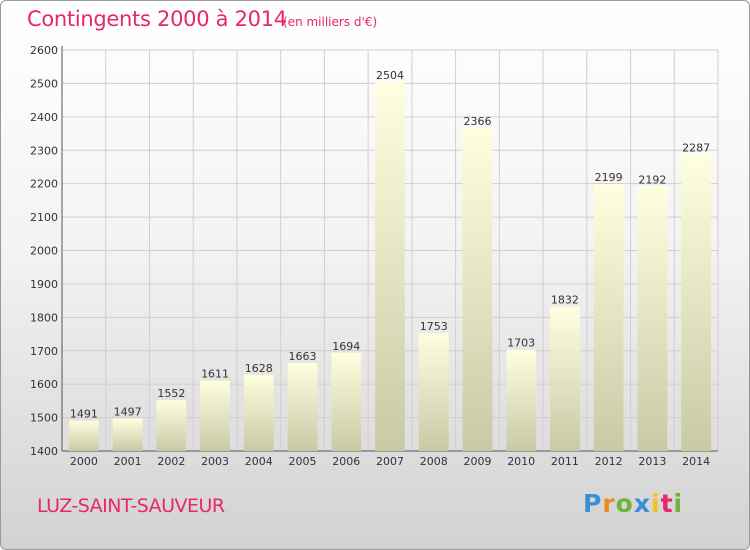  Describe the element at coordinates (44, 317) in the screenshot. I see `y-tick-label: 1800` at that location.